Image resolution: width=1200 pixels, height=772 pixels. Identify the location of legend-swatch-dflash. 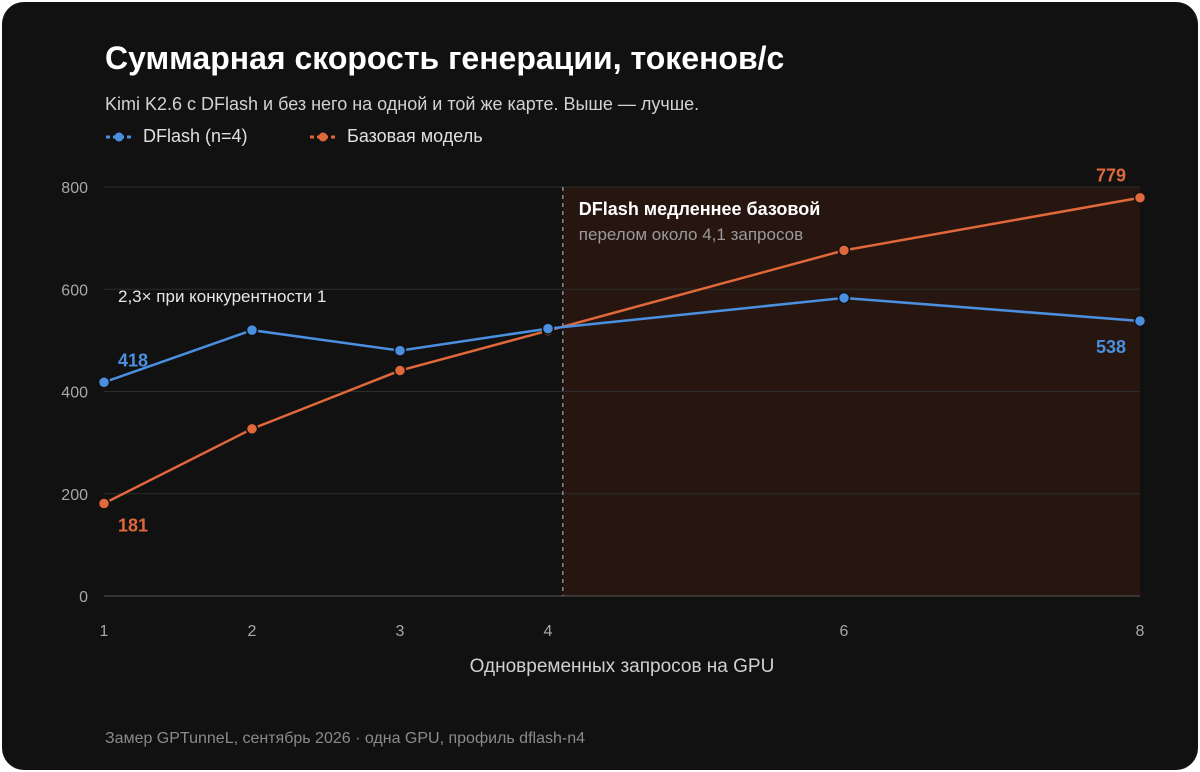
(119, 136).